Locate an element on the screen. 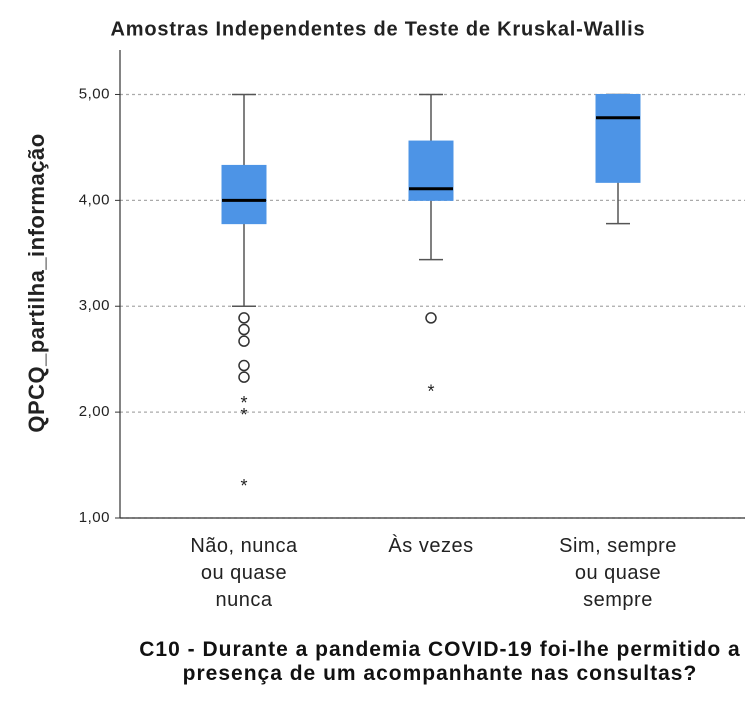 The width and height of the screenshot is (750, 720). y-tick-label: 3,00 is located at coordinates (94, 305).